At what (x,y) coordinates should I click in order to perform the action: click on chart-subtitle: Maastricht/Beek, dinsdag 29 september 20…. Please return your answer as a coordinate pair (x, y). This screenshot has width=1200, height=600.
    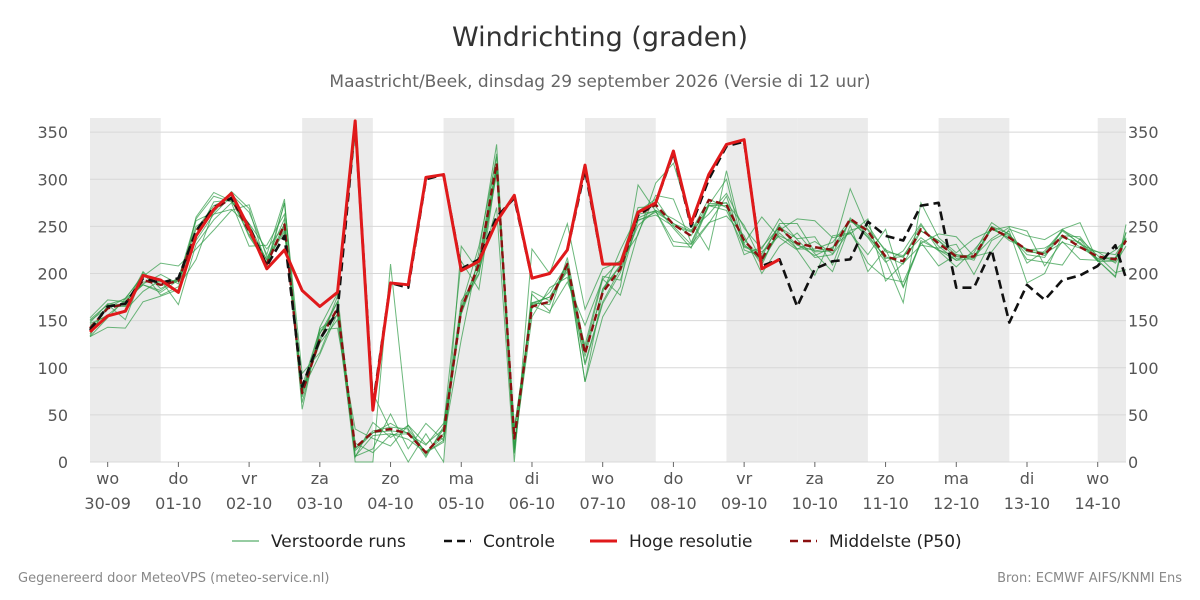
    Looking at the image, I should click on (600, 82).